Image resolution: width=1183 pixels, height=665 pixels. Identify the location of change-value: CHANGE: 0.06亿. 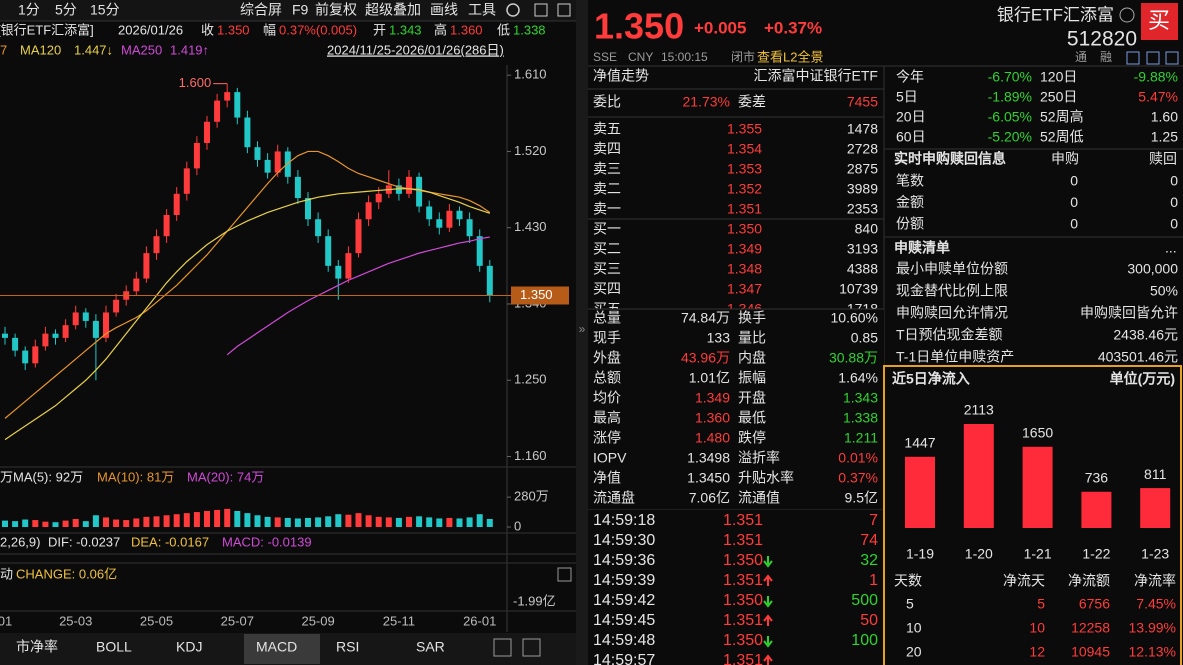
(66, 573).